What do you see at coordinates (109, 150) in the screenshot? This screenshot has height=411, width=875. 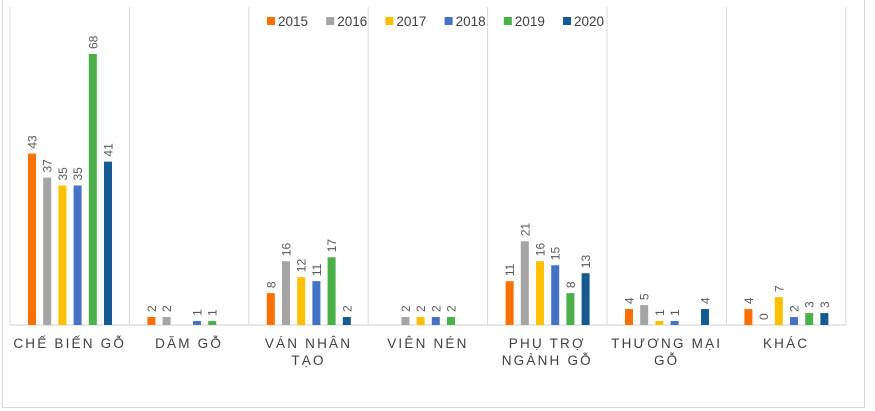 I see `data-label: 41` at bounding box center [109, 150].